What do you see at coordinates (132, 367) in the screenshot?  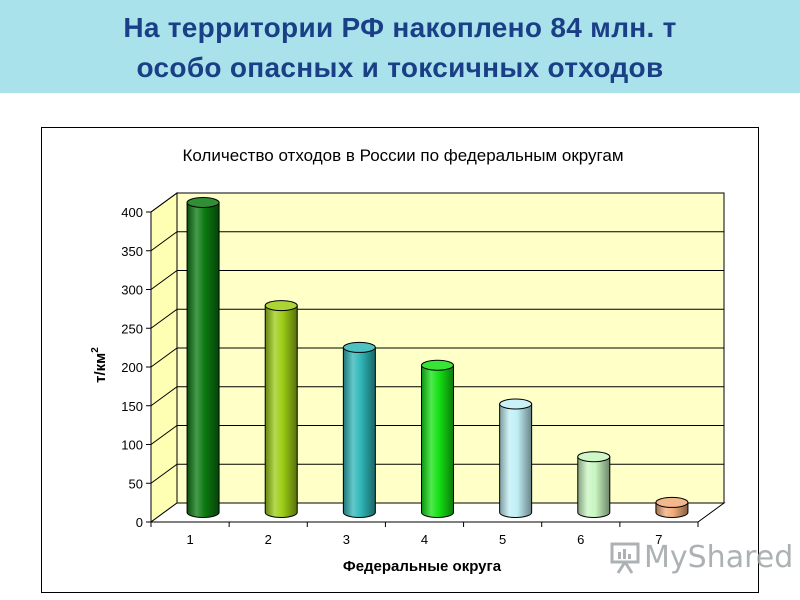 I see `y-tick-label: 200` at bounding box center [132, 367].